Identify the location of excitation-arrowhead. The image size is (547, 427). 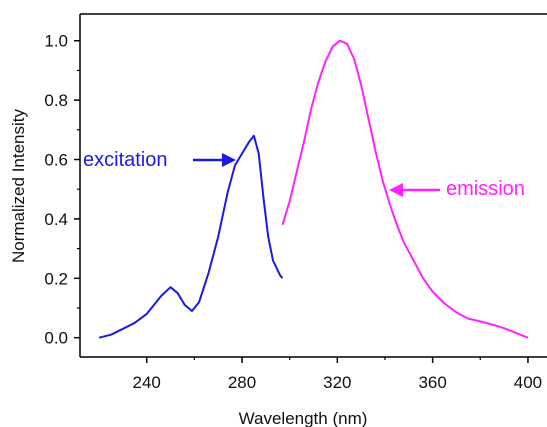
(229, 160).